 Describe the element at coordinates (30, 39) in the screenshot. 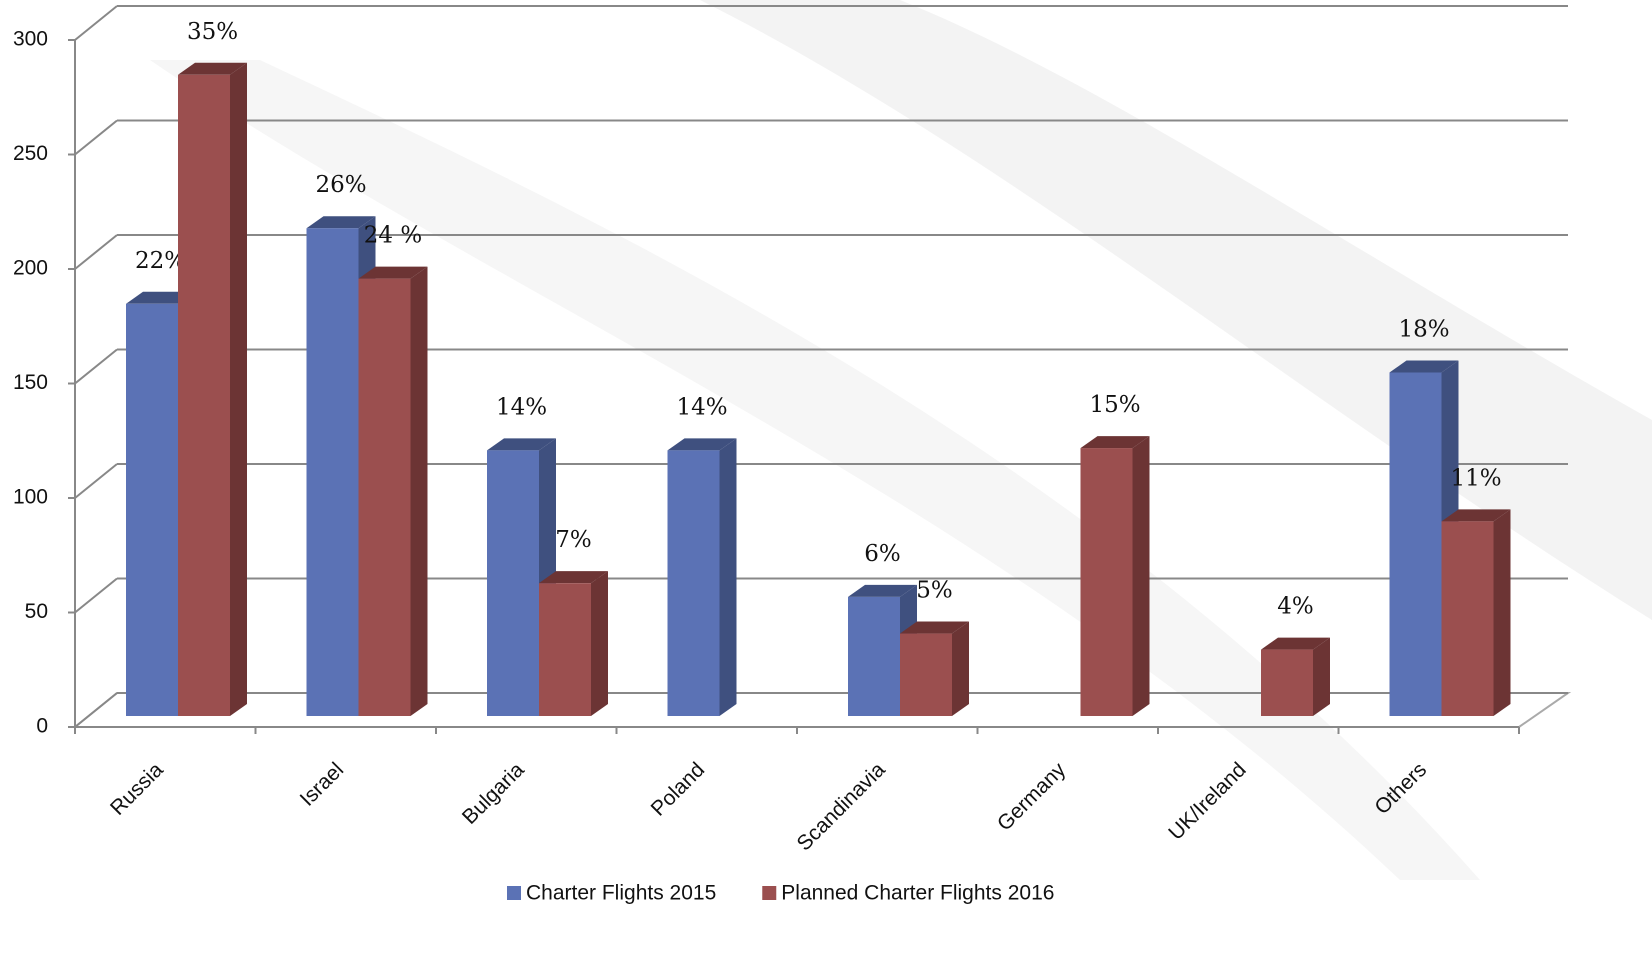

I see `y-tick-label: 300` at that location.